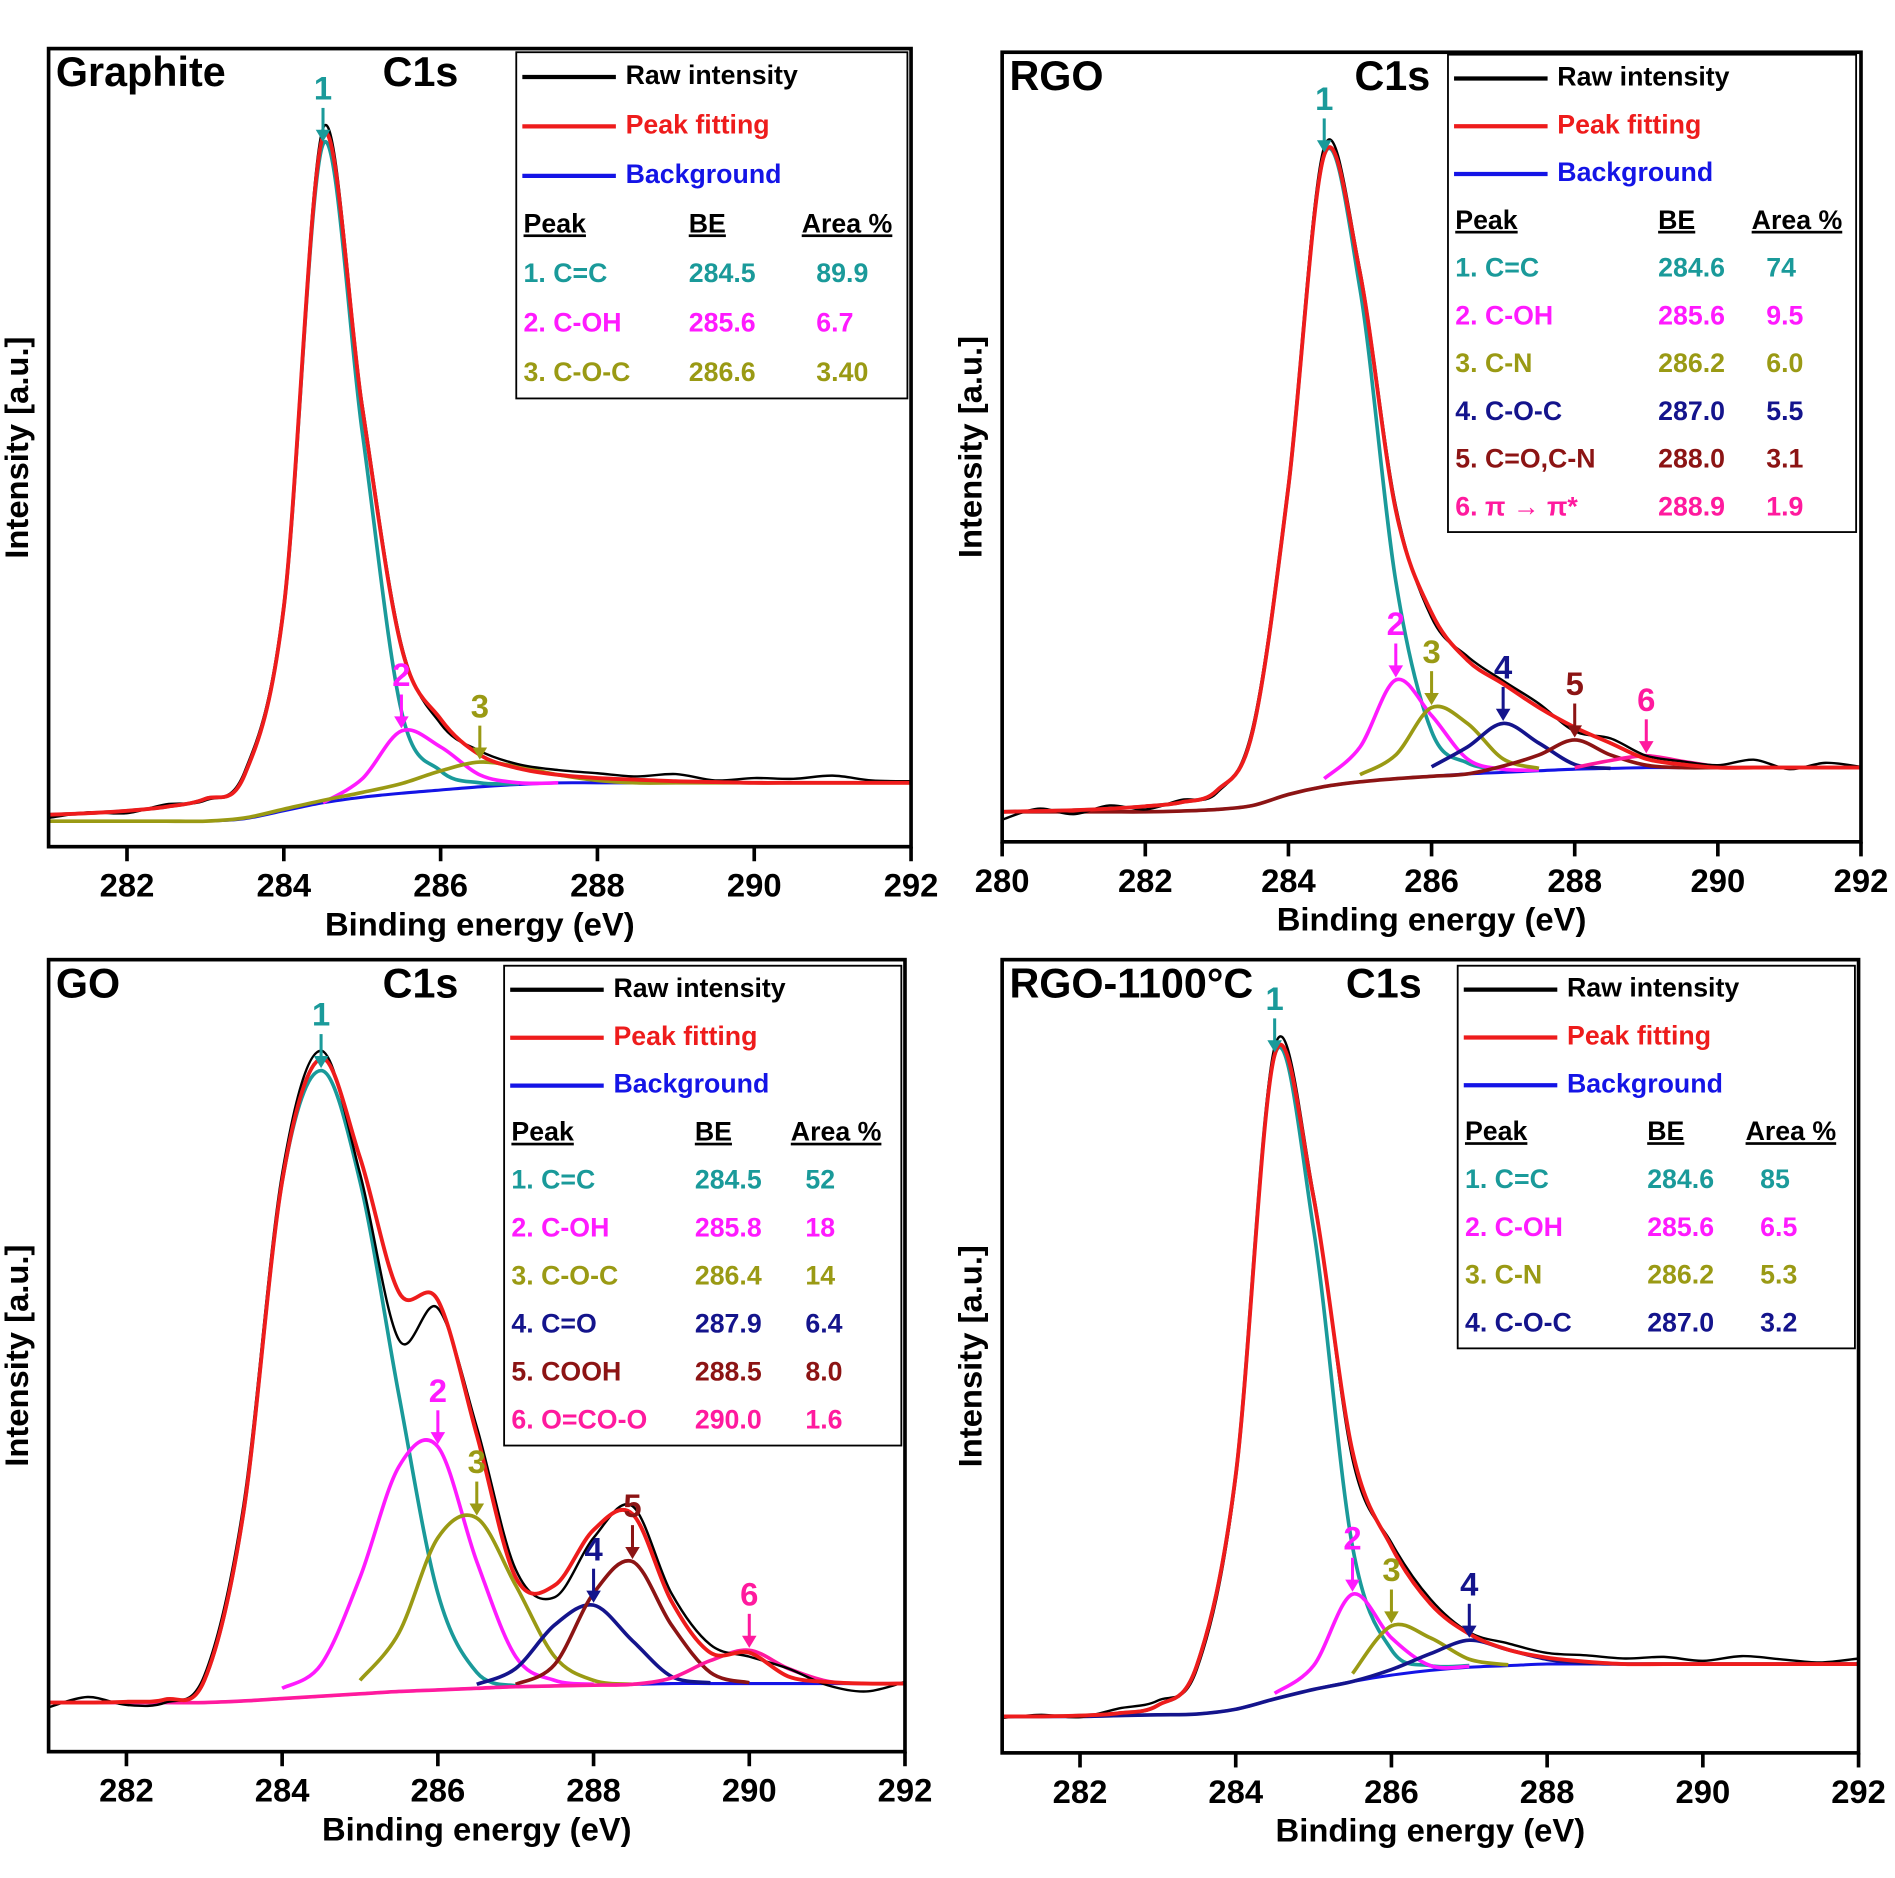 The image size is (1895, 1878). What do you see at coordinates (1056, 76) in the screenshot?
I see `panel-title: RGO` at bounding box center [1056, 76].